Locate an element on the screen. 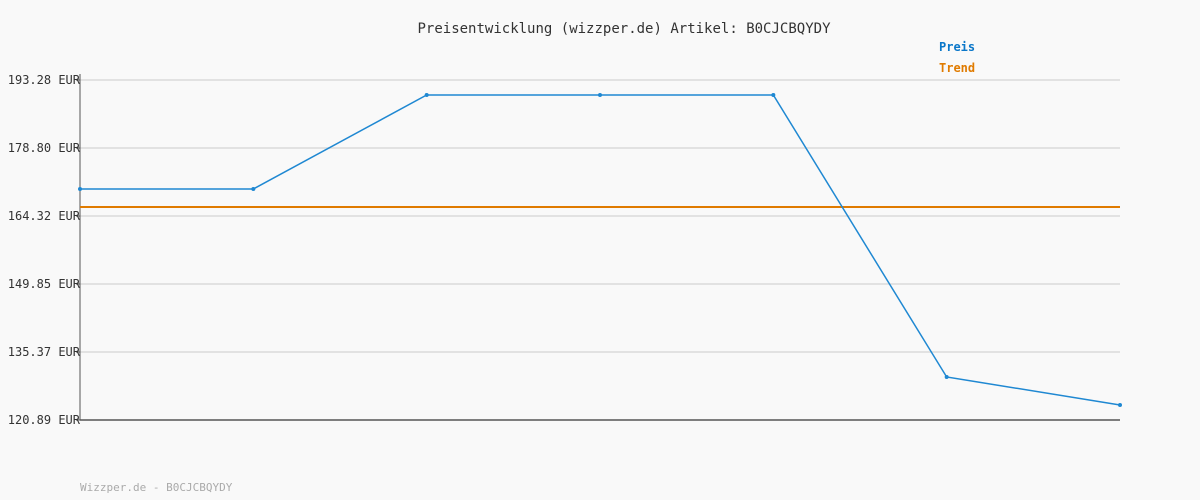  legend-preis: Preis is located at coordinates (957, 47).